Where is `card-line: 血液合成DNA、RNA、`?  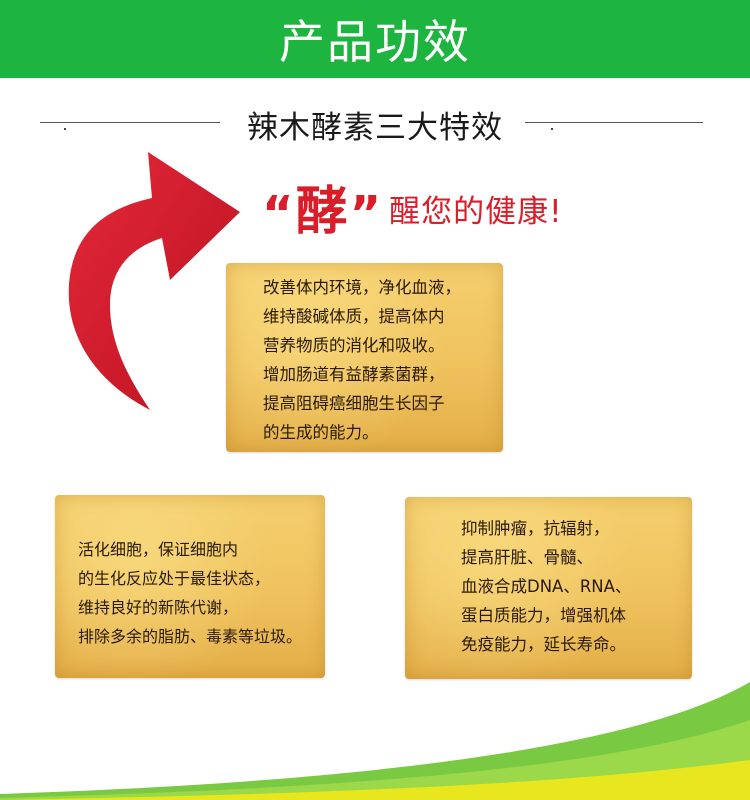
card-line: 血液合成DNA、RNA、 is located at coordinates (546, 586).